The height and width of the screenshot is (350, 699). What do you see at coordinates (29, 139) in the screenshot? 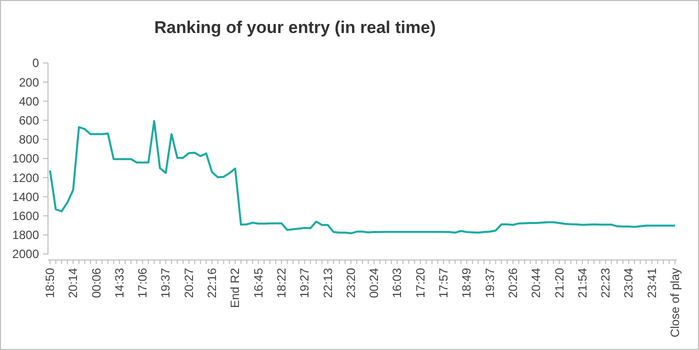
I see `y-tick-label: 800` at bounding box center [29, 139].